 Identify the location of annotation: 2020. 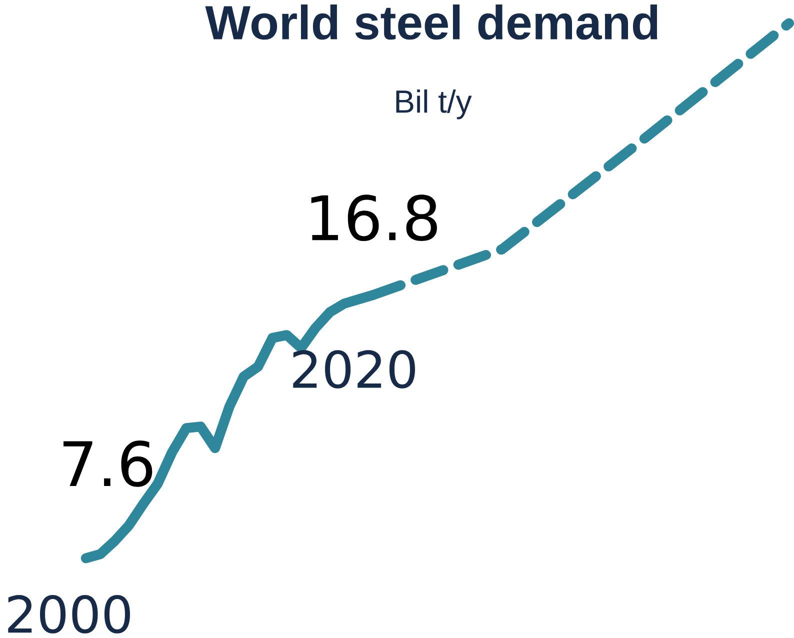
(354, 369).